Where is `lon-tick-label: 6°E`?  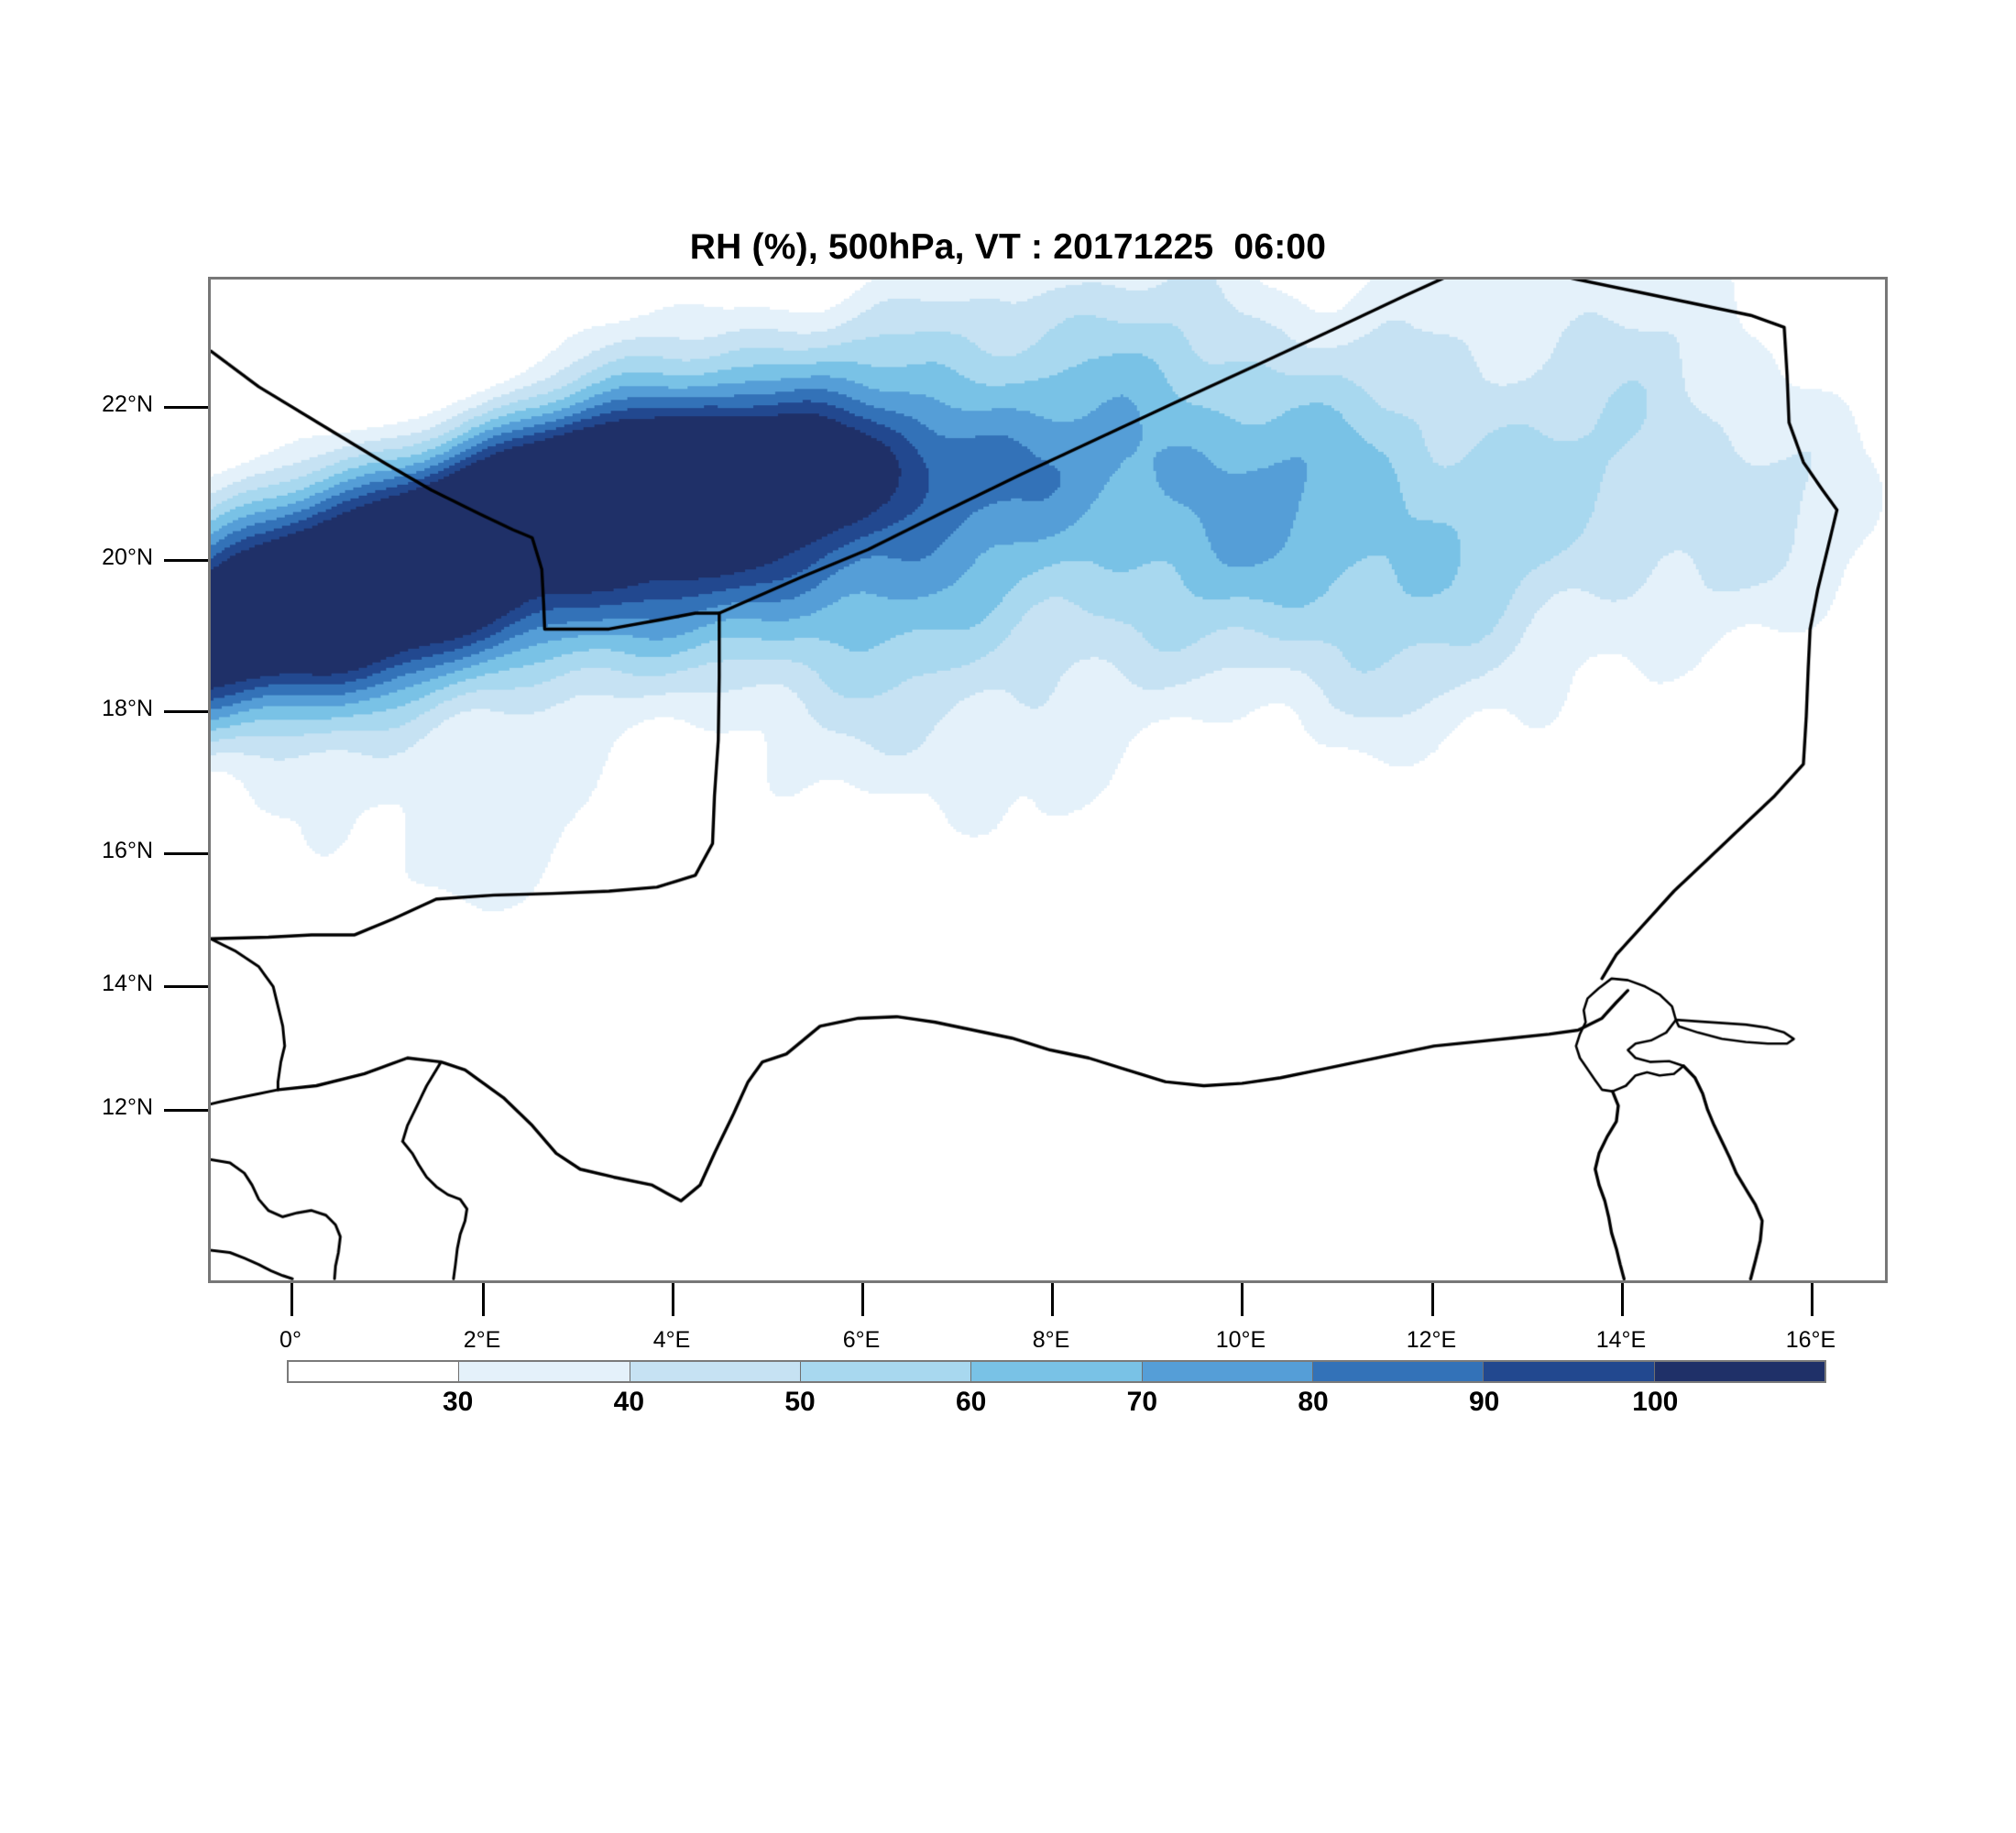 lon-tick-label: 6°E is located at coordinates (861, 1340).